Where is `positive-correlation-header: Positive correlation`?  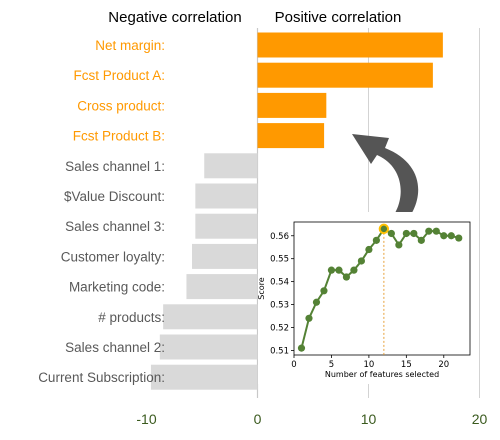 positive-correlation-header: Positive correlation is located at coordinates (338, 17).